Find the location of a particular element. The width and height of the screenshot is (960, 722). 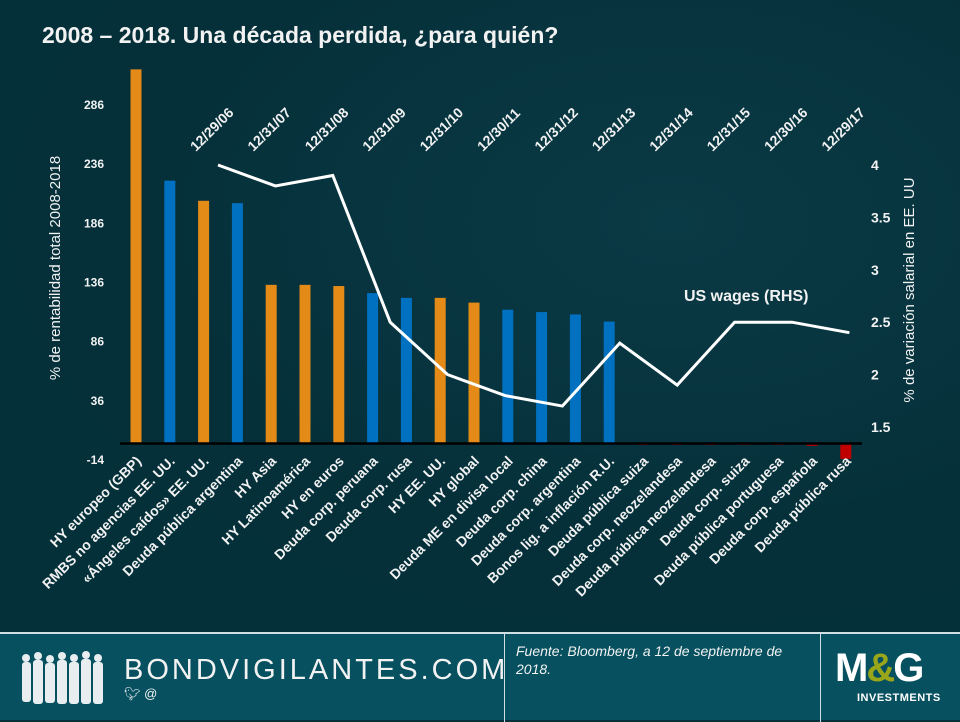

x-tick-label: RMBS no agencias EE. UU. is located at coordinates (108, 522).